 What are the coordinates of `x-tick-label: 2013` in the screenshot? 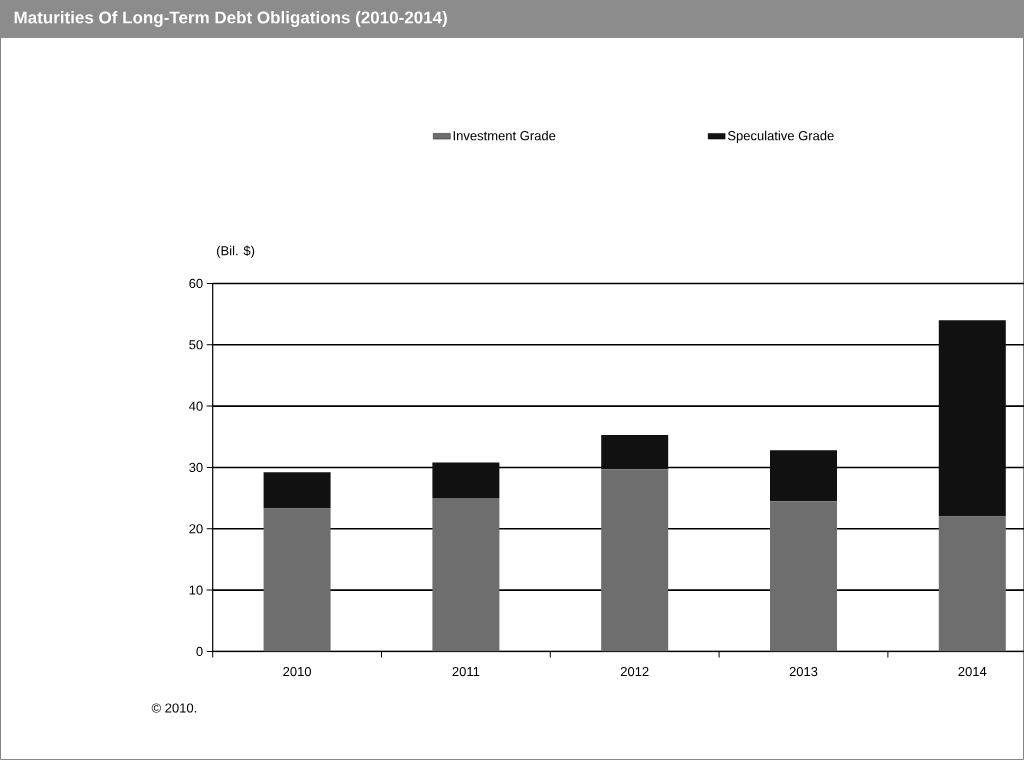 It's located at (803, 671).